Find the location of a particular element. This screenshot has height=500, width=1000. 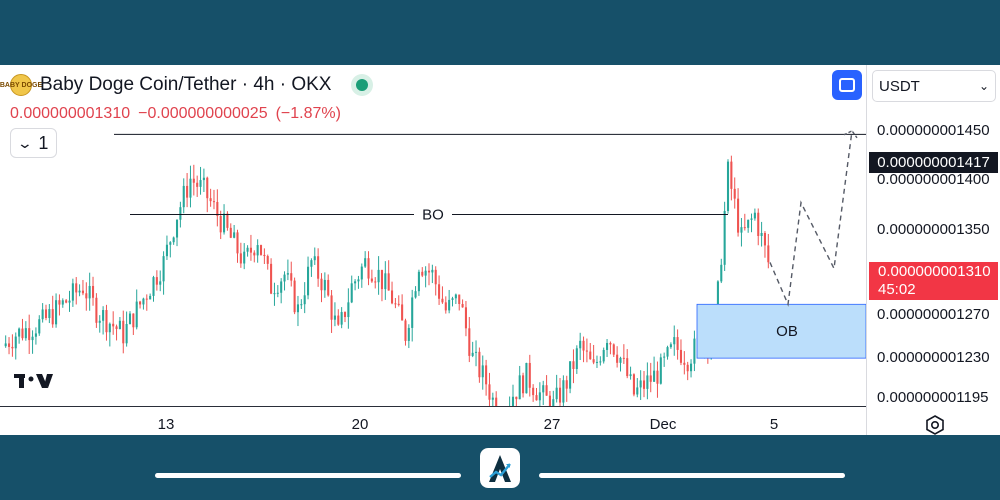

price-change-pct: (−1.87%) is located at coordinates (308, 113).